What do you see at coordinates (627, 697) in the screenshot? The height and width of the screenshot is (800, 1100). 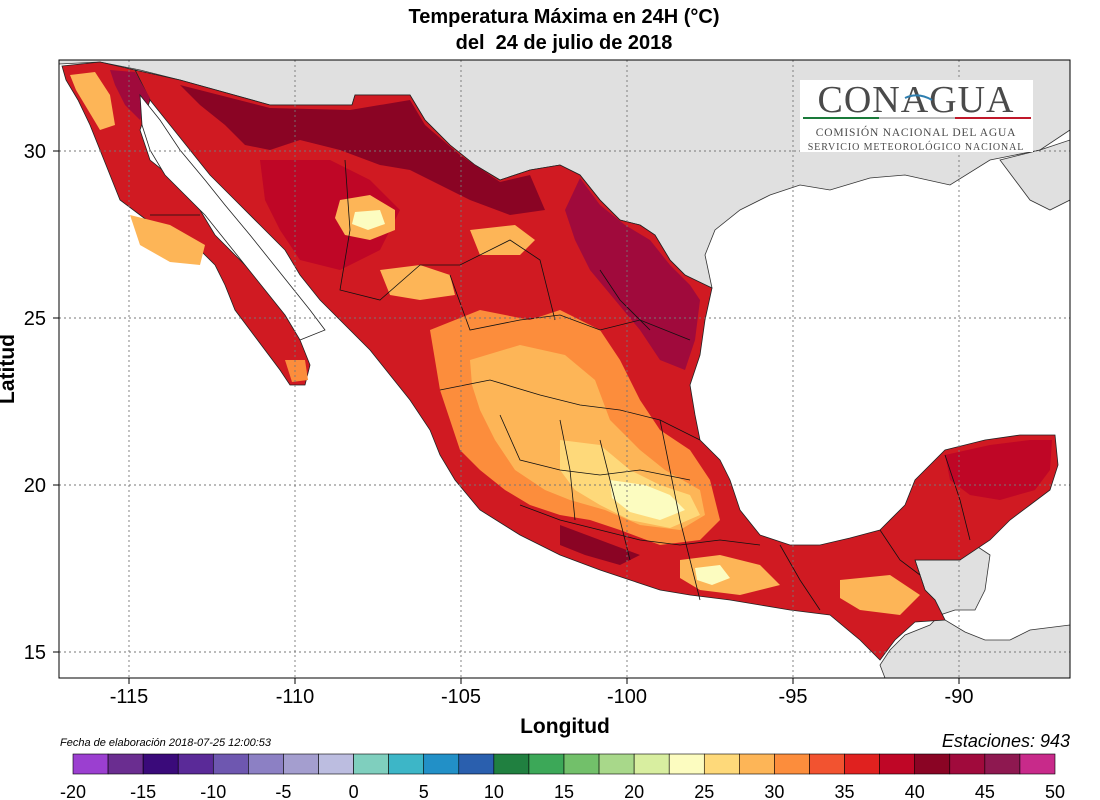 I see `x-tick-label: -100` at bounding box center [627, 697].